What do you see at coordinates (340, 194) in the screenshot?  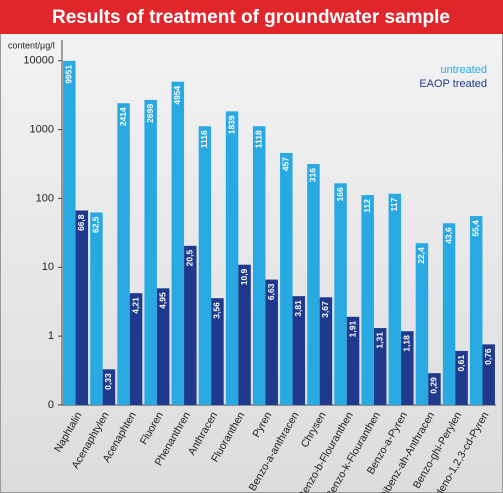 I see `value-label: 166` at bounding box center [340, 194].